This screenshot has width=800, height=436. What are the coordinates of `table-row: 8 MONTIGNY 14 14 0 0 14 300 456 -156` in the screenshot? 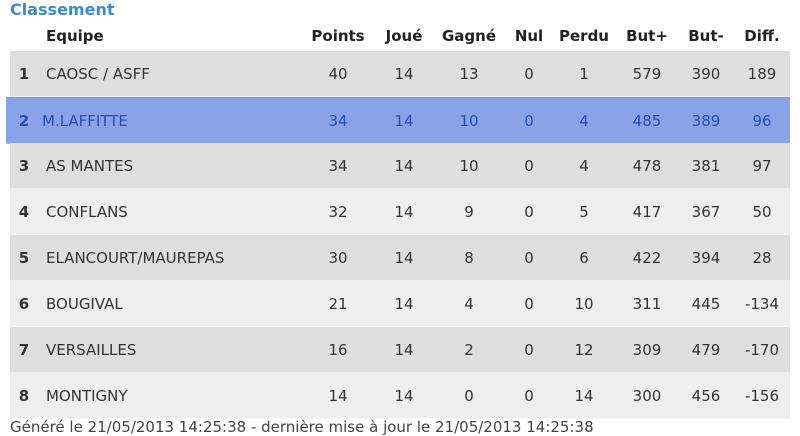 It's located at (400, 396).